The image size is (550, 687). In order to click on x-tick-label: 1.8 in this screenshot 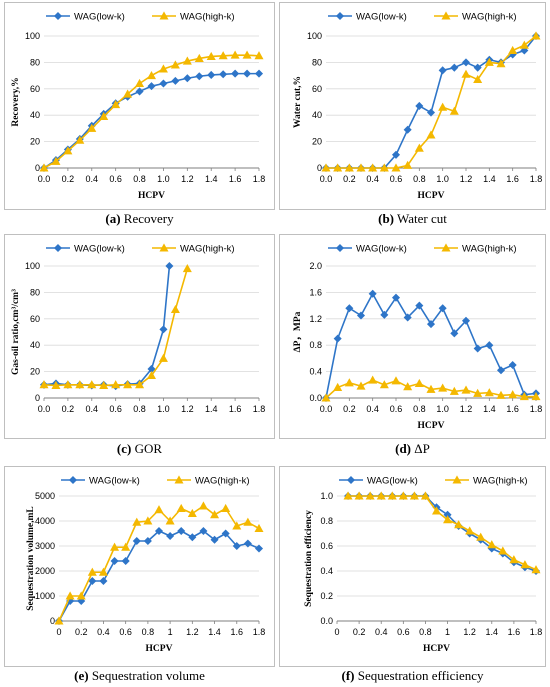, I will do `click(536, 409)`.